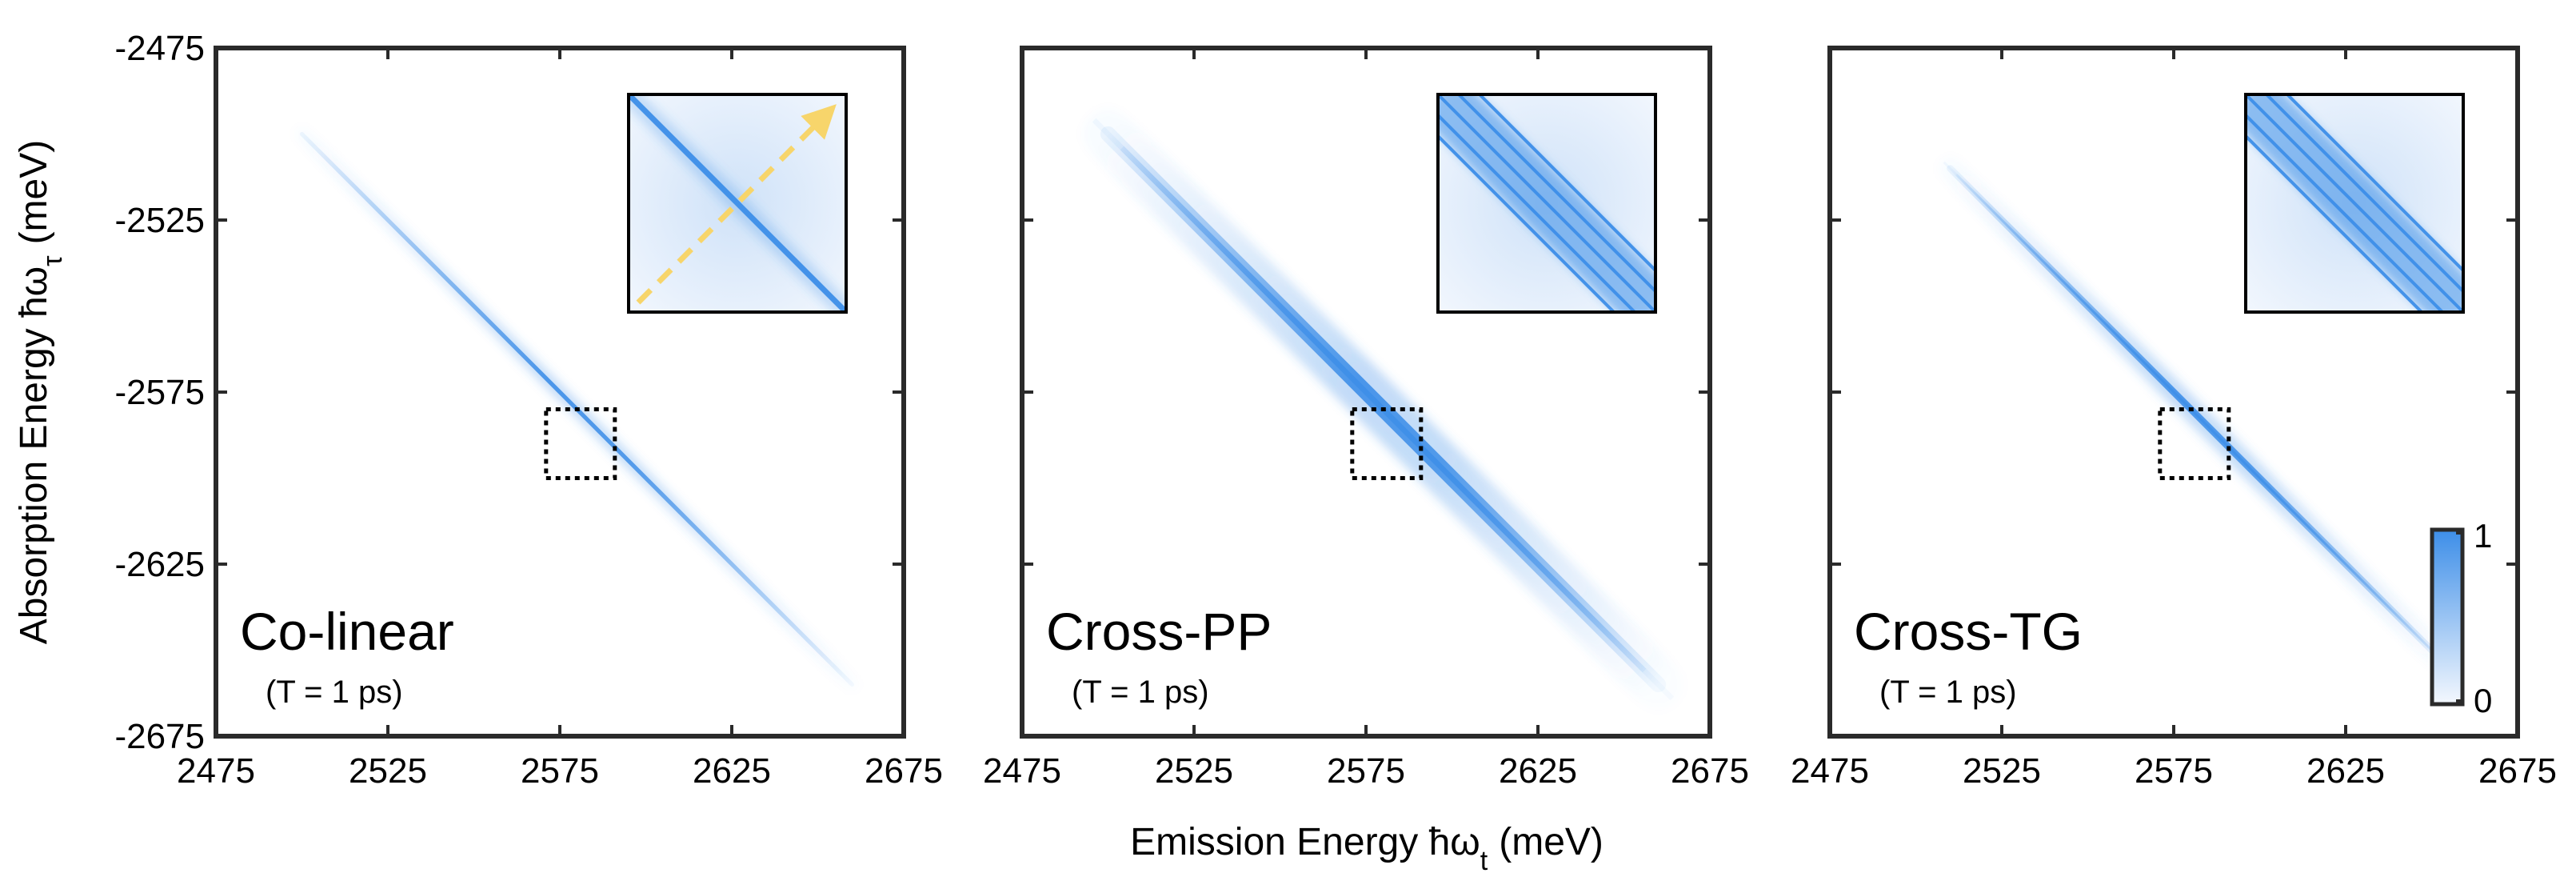 The image size is (2576, 881). I want to click on y-tick-labels: -2475 -2525 -2575 -2625 -2675, so click(159, 393).